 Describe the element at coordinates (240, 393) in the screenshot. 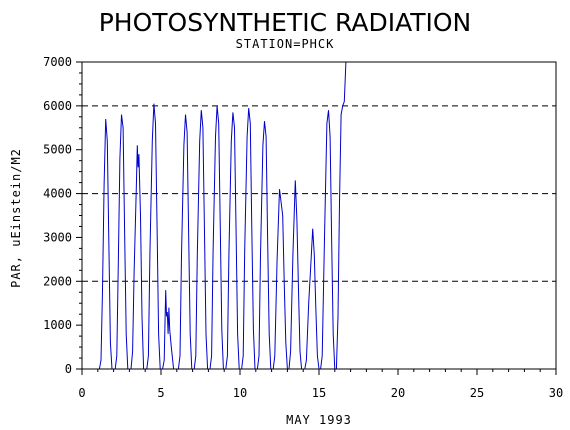

I see `x-tick-label: 10` at that location.